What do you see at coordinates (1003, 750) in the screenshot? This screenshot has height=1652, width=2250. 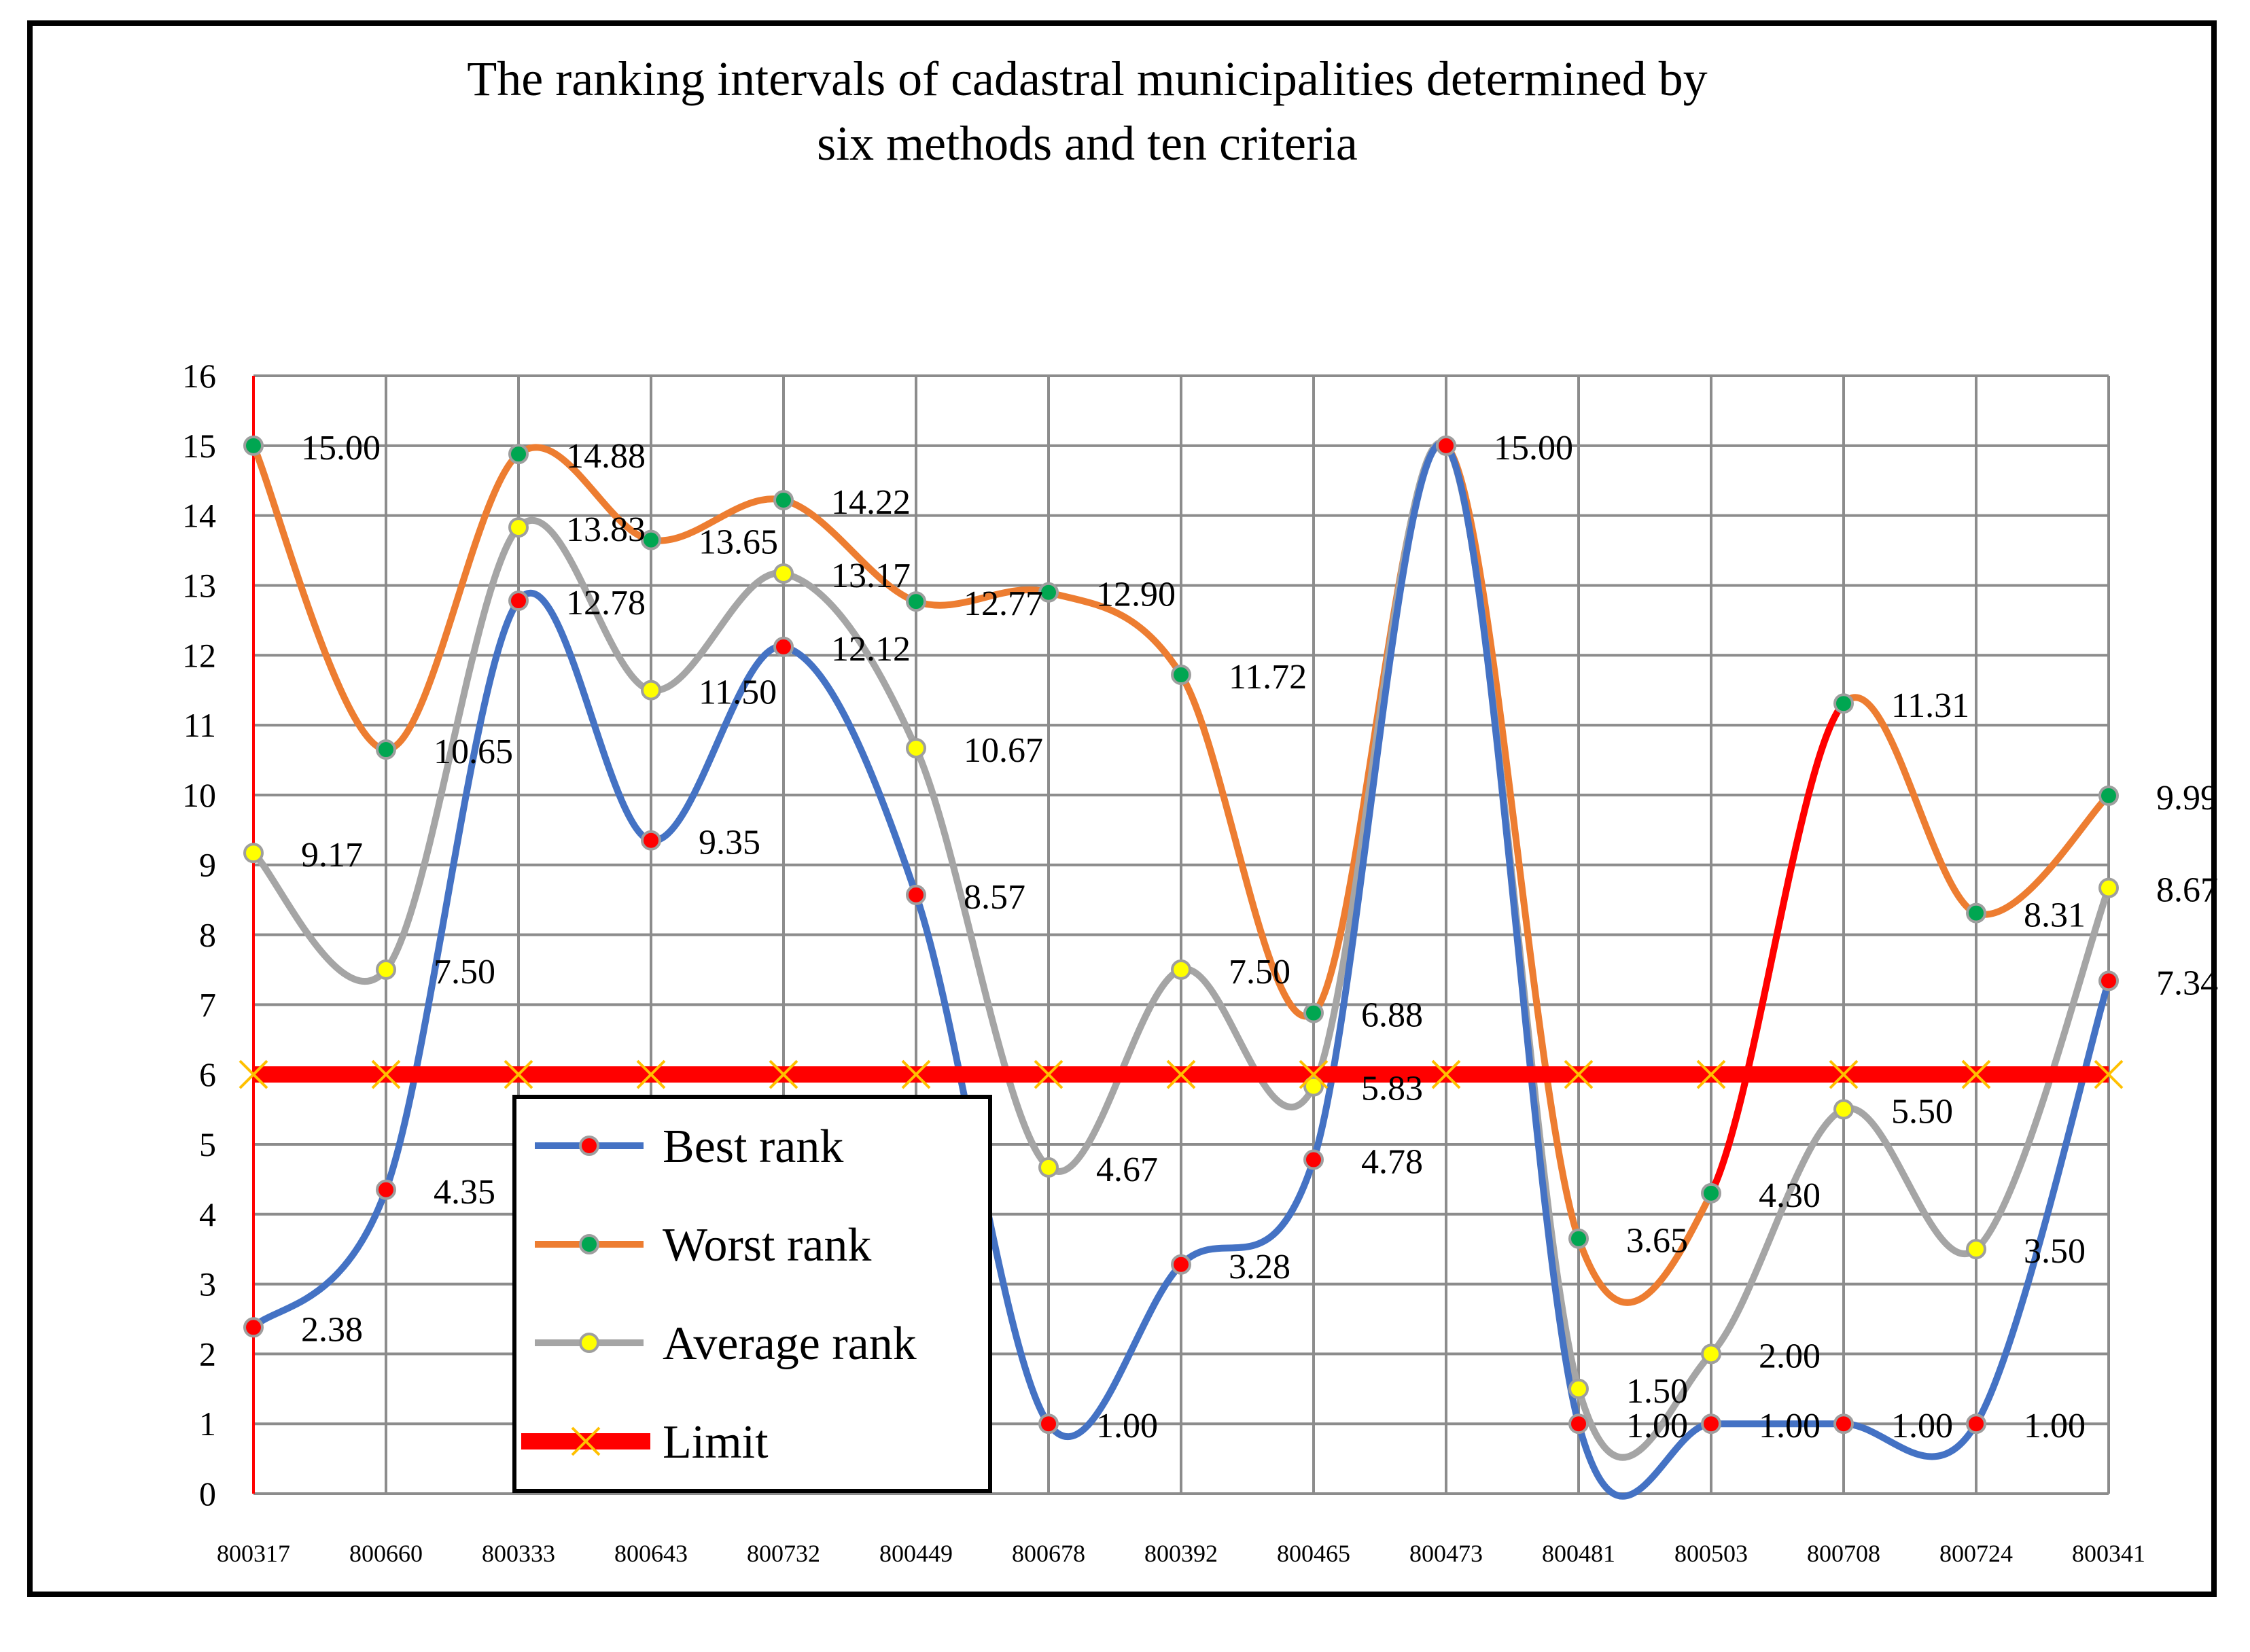 I see `average-rank-label: 10.67` at bounding box center [1003, 750].